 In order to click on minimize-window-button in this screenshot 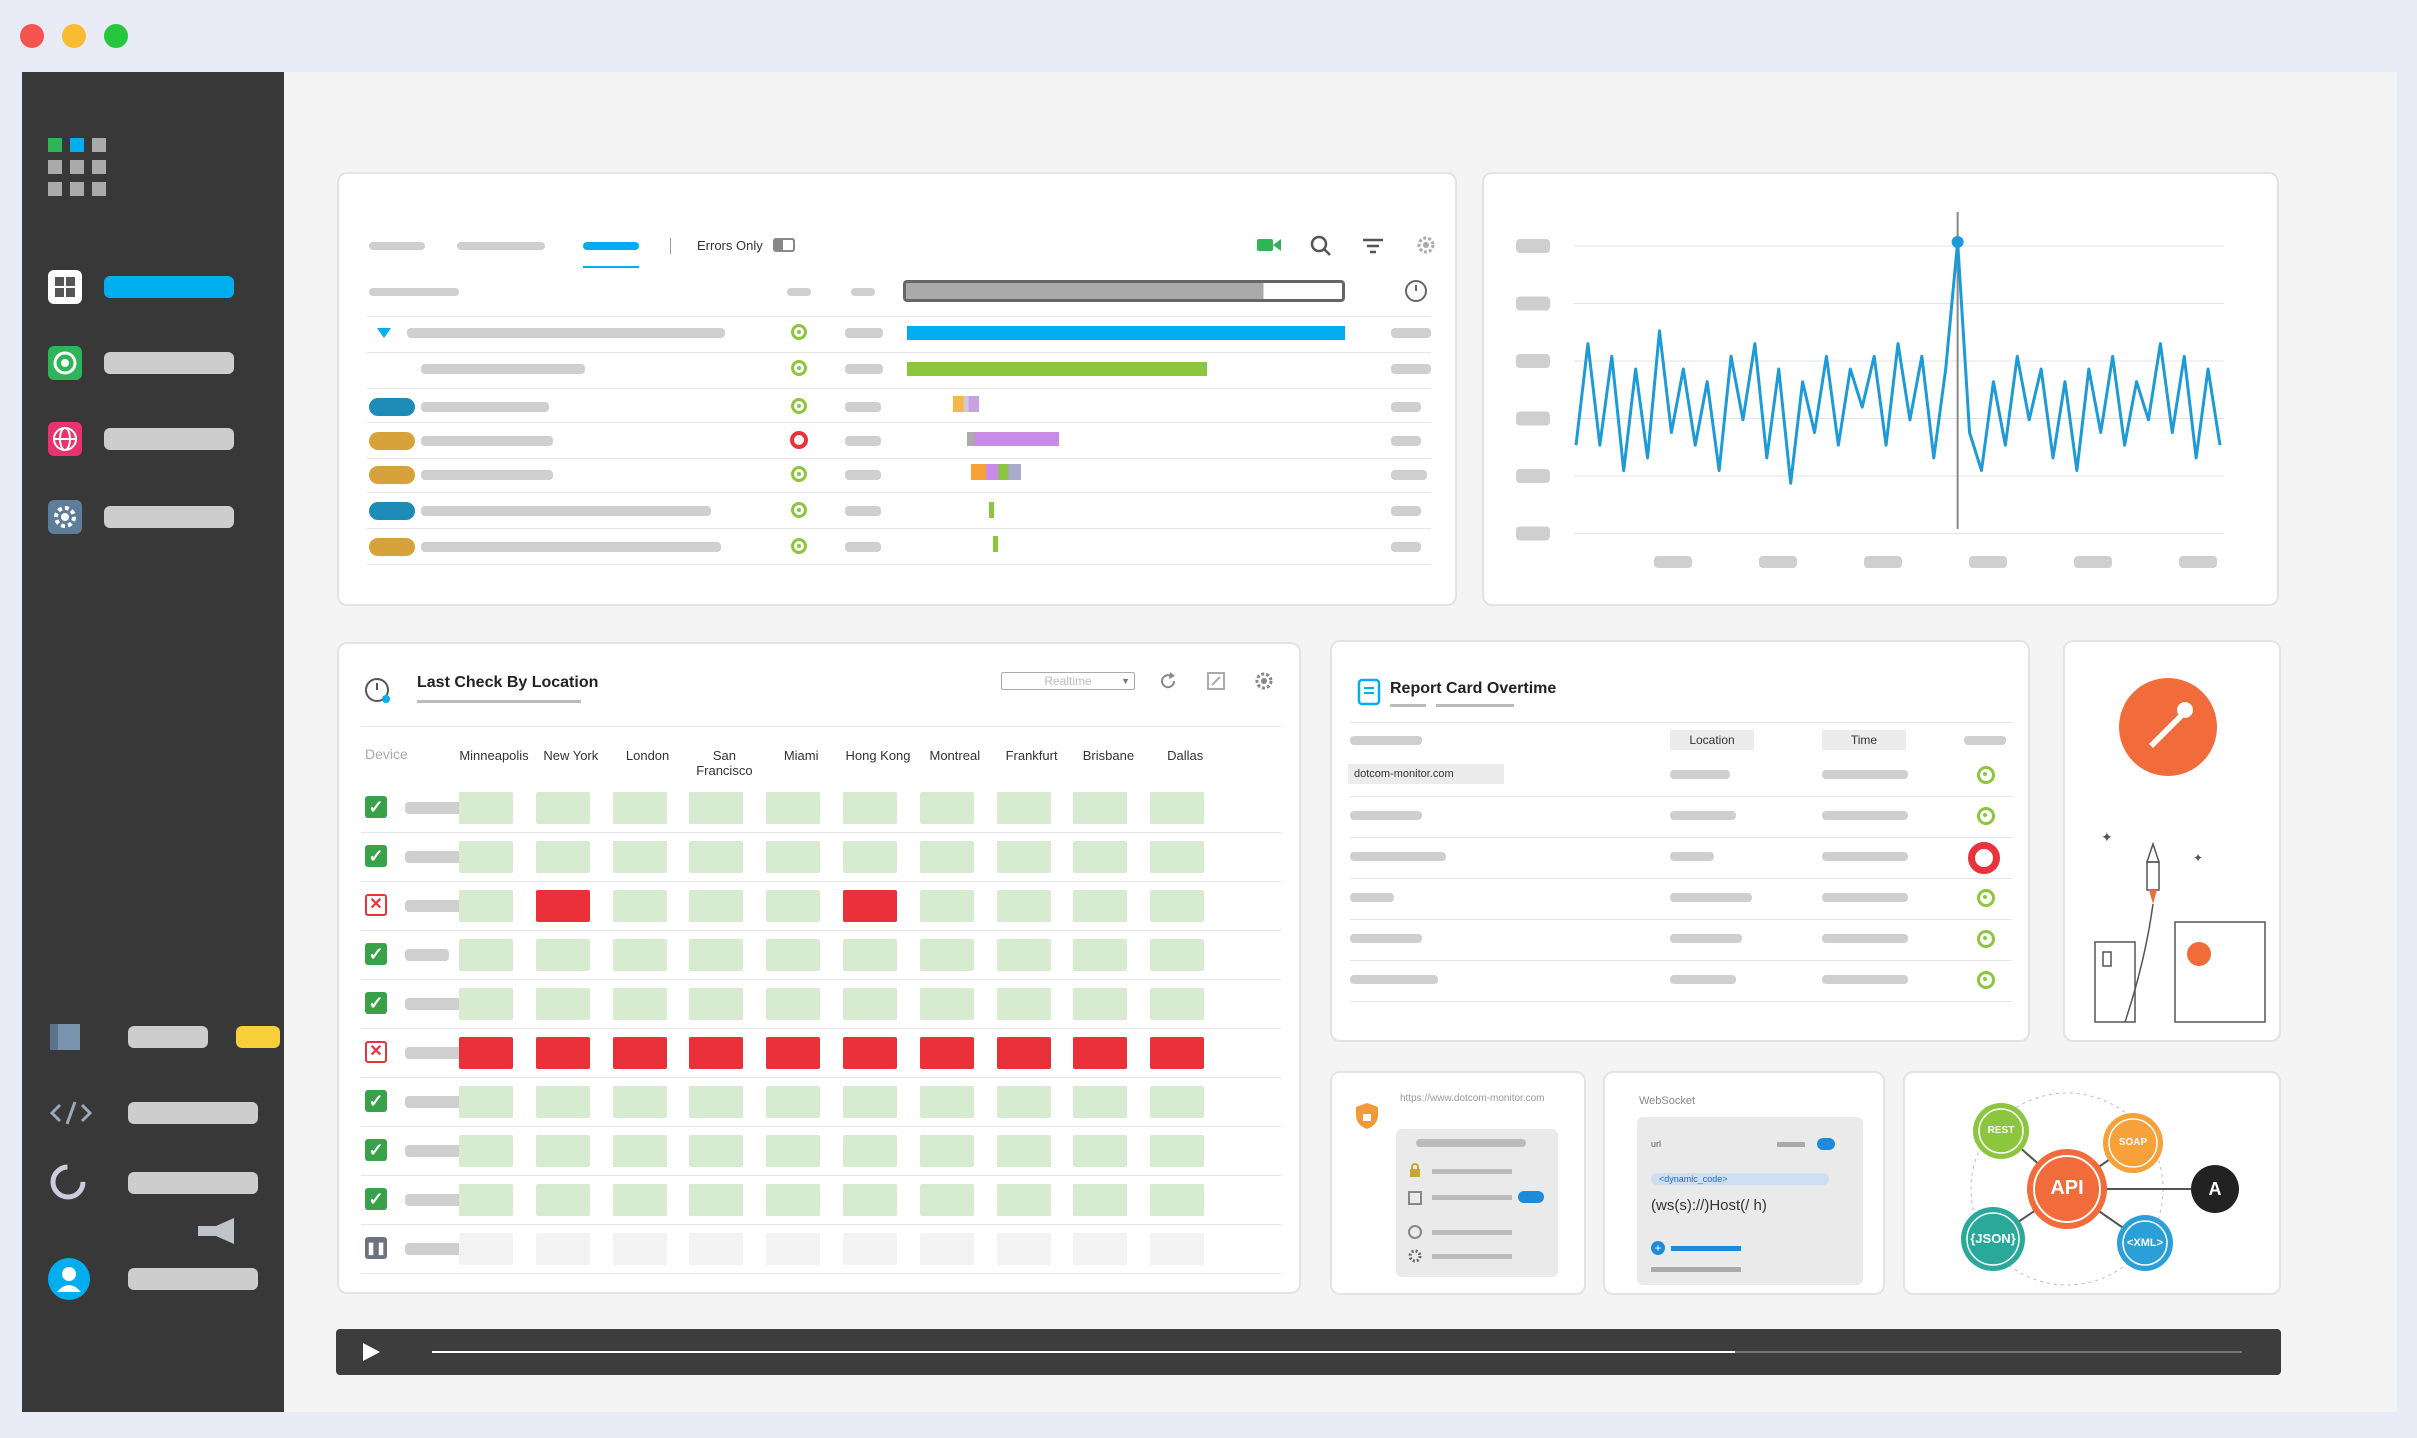, I will do `click(74, 36)`.